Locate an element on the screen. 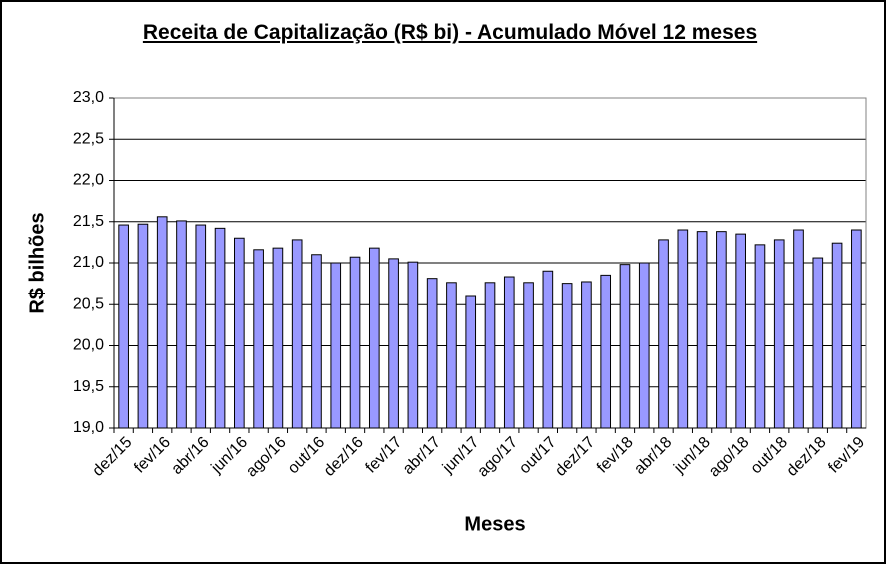  y-tick-label: 21,5 is located at coordinates (88, 221).